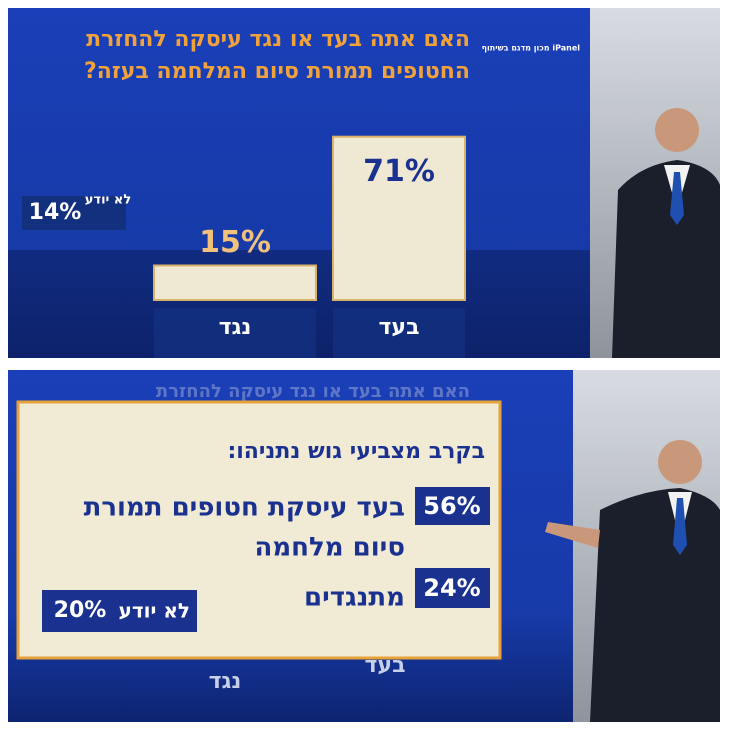  I want to click on dont-know-value: 14%, so click(55, 212).